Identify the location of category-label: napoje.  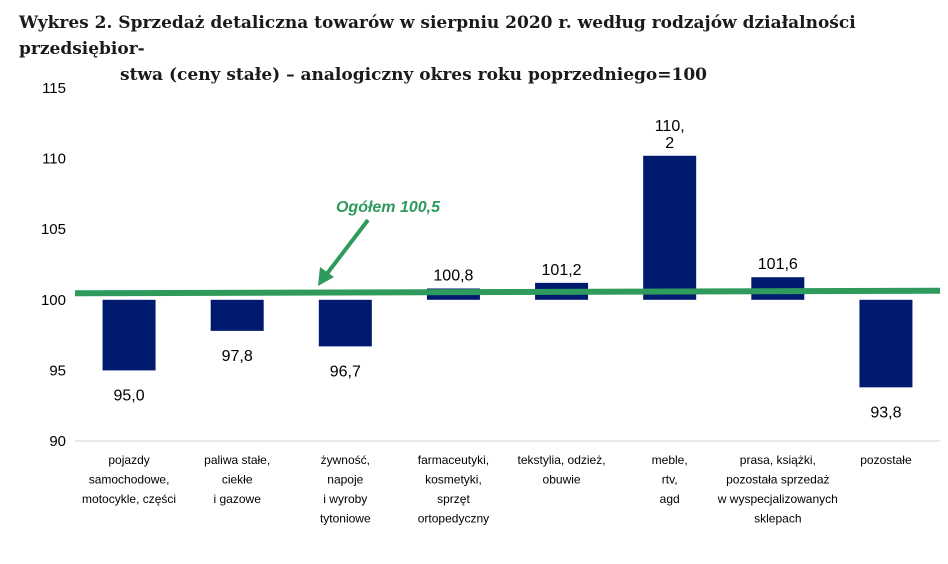
(345, 480).